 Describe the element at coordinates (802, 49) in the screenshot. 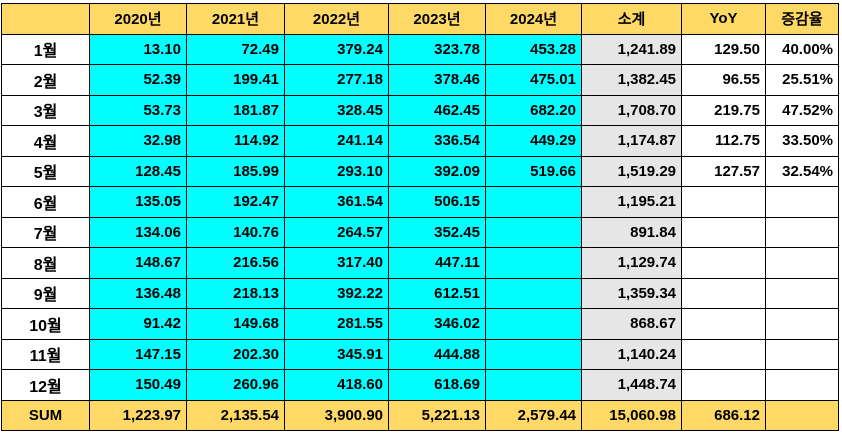

I see `rate-cell: 40.00%` at that location.